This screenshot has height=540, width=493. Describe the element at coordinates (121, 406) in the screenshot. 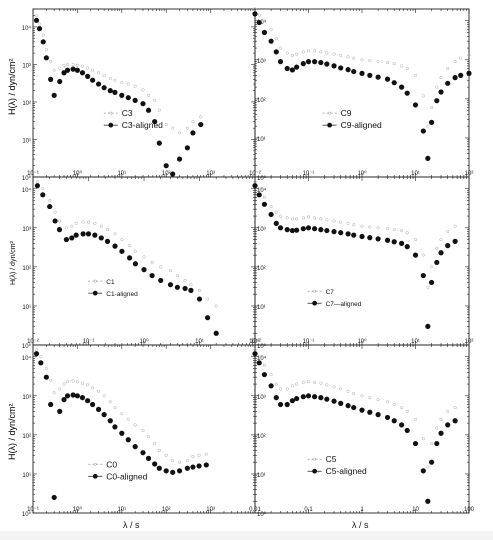

I see `series-c0` at that location.